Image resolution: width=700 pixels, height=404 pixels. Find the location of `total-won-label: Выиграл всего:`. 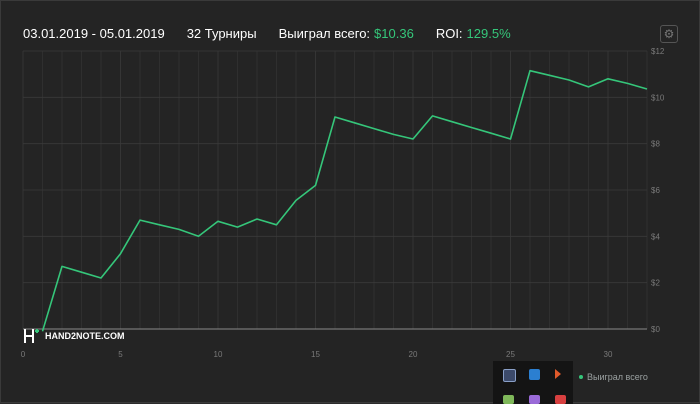

total-won-label: Выиграл всего: is located at coordinates (324, 33).